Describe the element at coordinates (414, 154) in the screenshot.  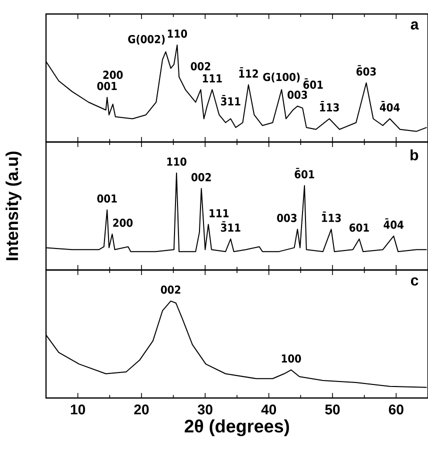
I see `chart-title: b` at that location.